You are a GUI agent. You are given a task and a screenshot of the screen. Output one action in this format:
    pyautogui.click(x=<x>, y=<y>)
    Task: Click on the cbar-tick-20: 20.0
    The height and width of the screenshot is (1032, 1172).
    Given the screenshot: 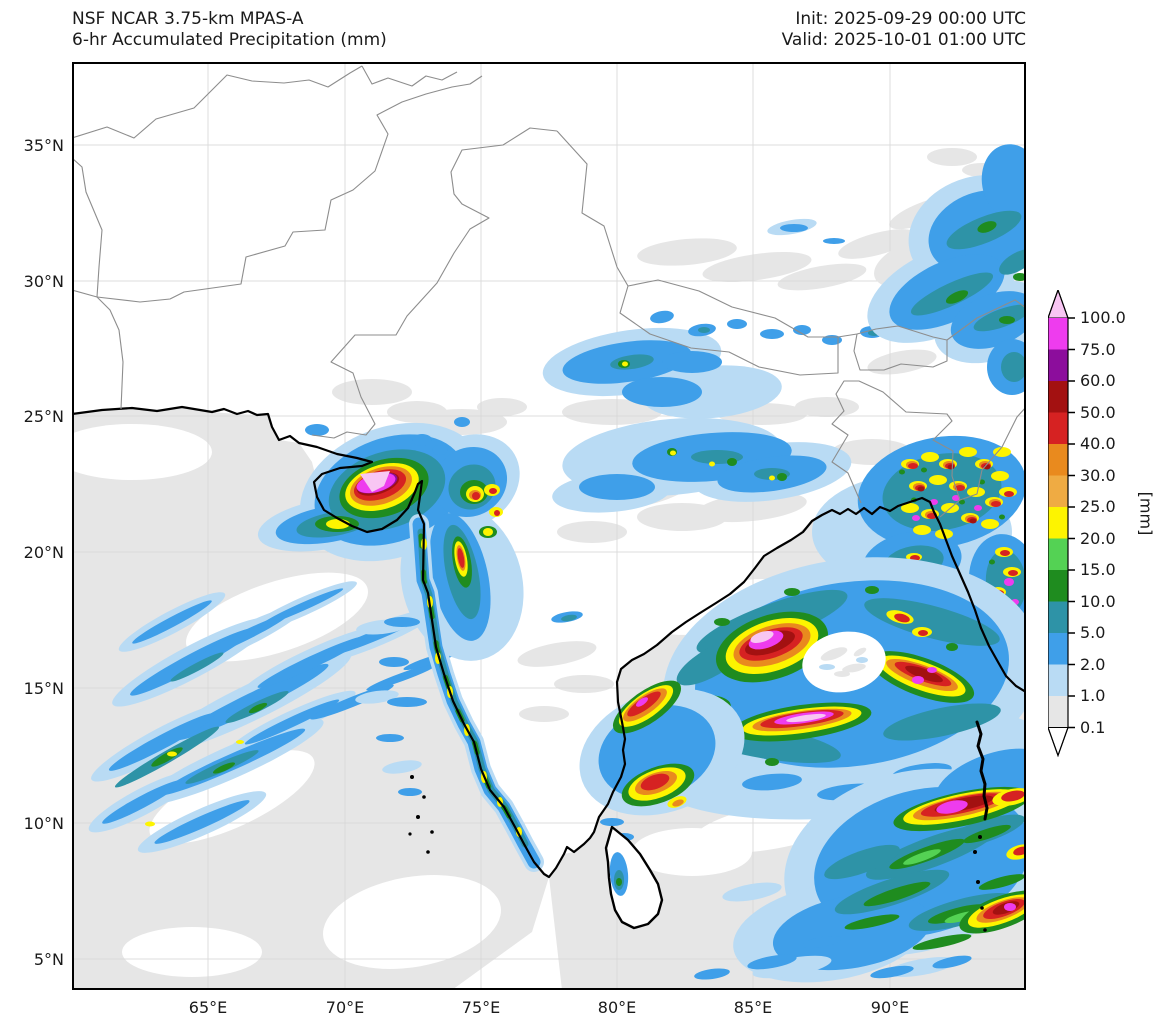 What is the action you would take?
    pyautogui.click(x=1098, y=538)
    